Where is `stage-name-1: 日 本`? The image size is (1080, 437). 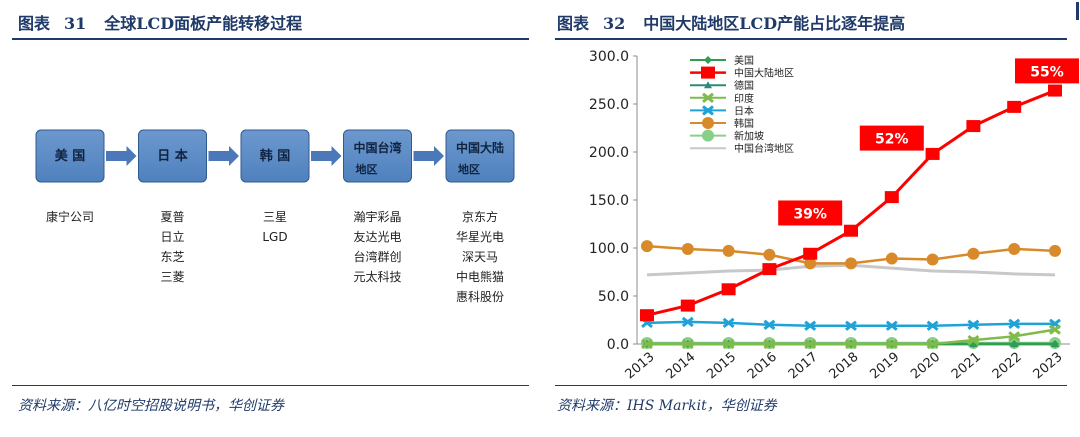
stage-name-1: 日 本 is located at coordinates (172, 156).